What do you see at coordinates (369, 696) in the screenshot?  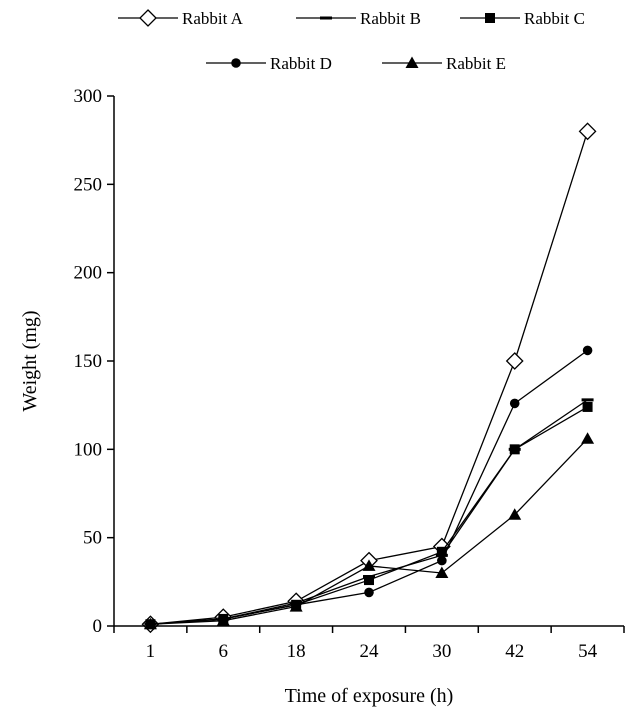 I see `x-axis-title: Time of exposure (h)` at bounding box center [369, 696].